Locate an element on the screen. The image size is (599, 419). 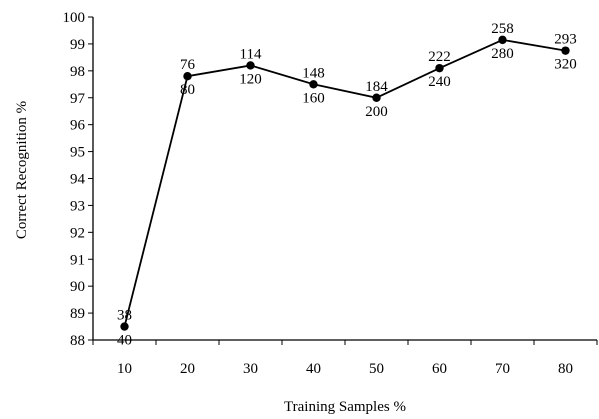
y-tick-label: 96 is located at coordinates (78, 126).